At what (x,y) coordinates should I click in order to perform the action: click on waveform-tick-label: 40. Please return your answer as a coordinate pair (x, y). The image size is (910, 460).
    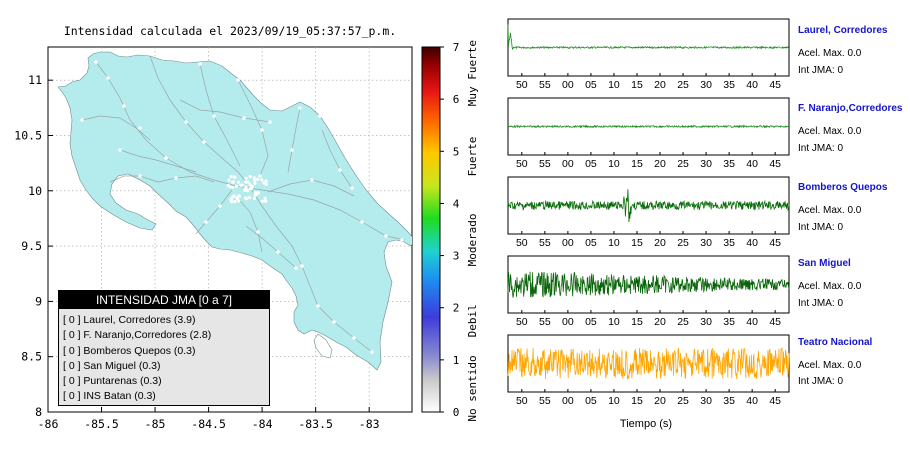
    Looking at the image, I should click on (752, 85).